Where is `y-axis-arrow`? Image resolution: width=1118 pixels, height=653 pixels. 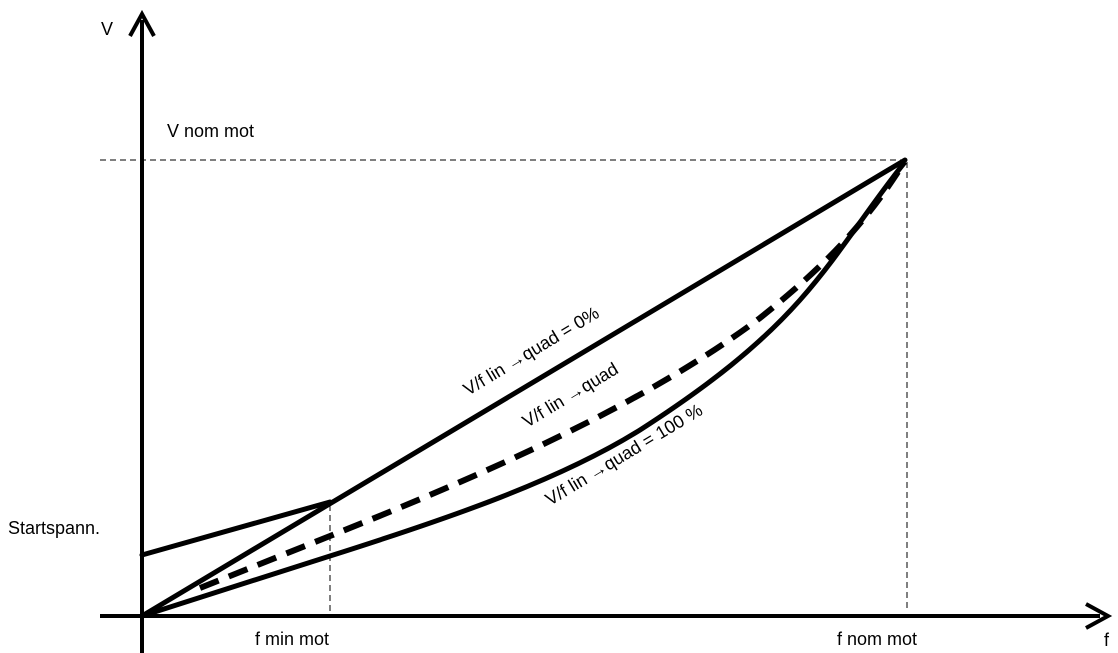 y-axis-arrow is located at coordinates (142, 23).